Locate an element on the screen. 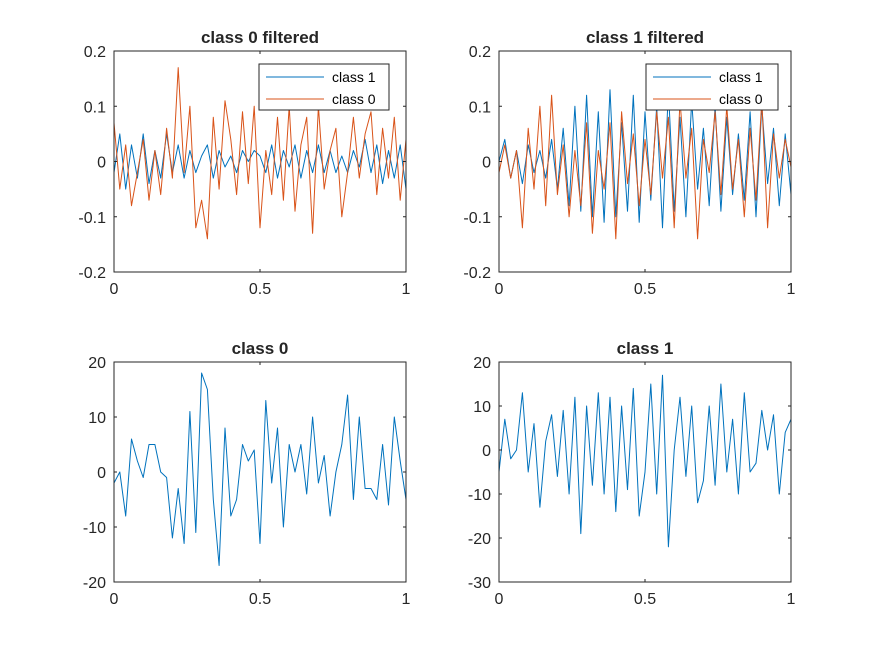 This screenshot has height=656, width=875. chart-title: class 1 is located at coordinates (645, 348).